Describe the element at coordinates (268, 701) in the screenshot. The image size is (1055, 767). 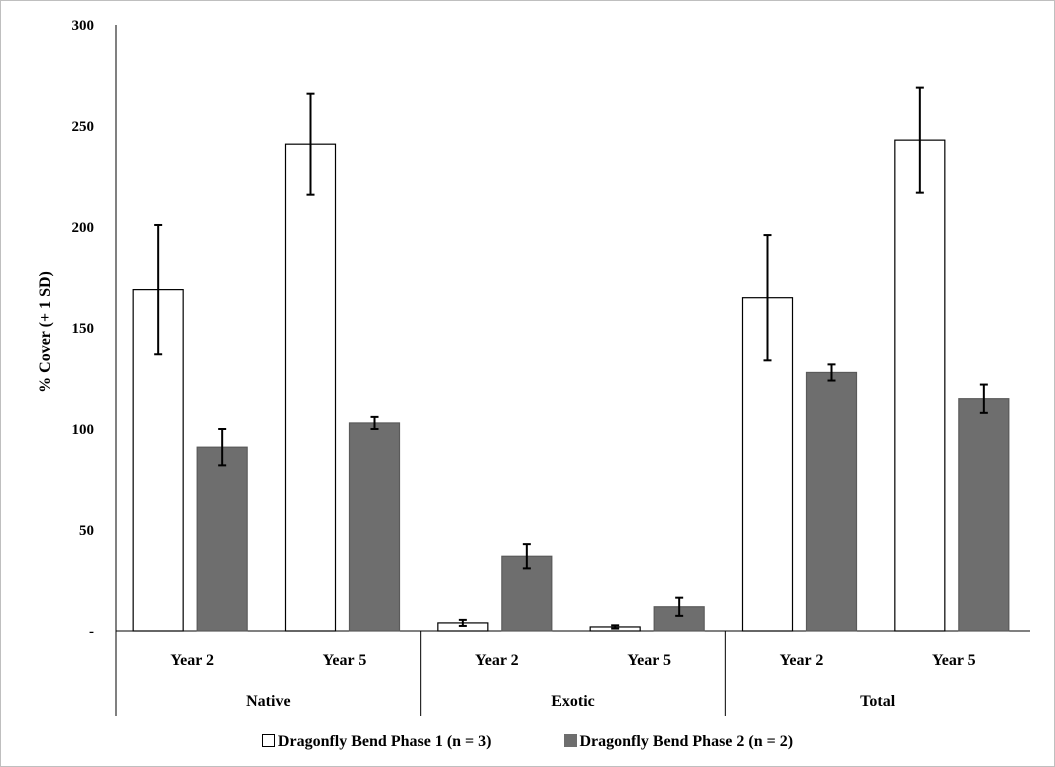
I see `group-label: Native` at that location.